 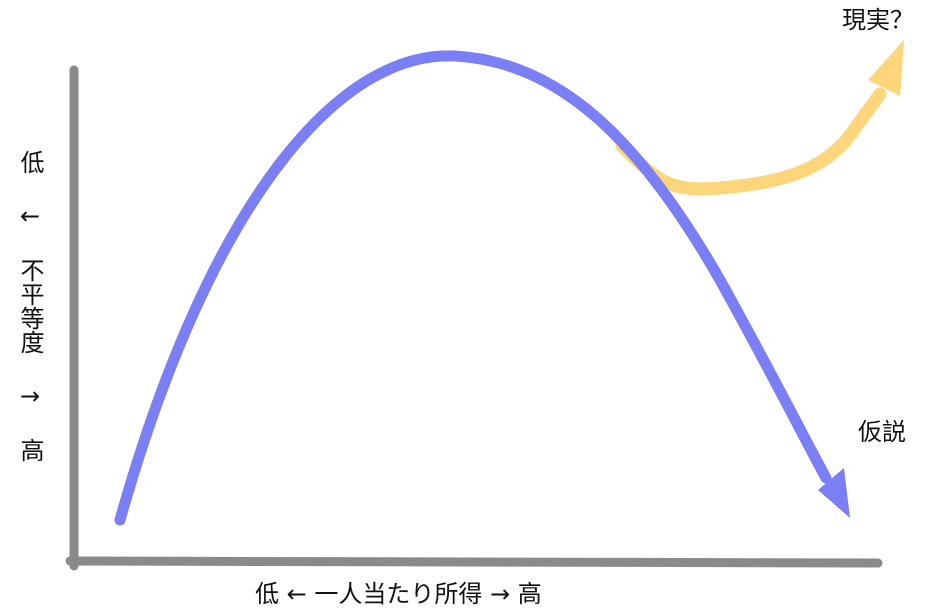 What do you see at coordinates (834, 493) in the screenshot?
I see `hypothesis-arrowhead` at bounding box center [834, 493].